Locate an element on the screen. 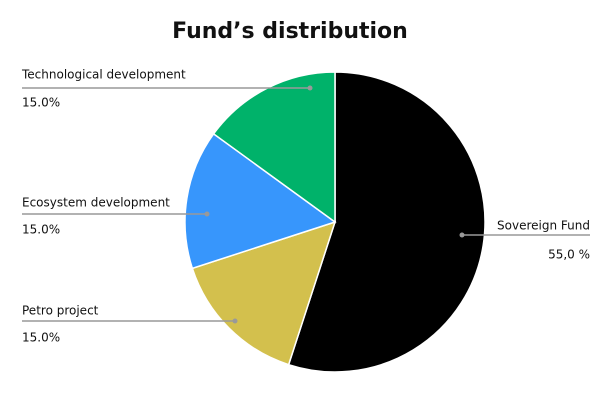 Image resolution: width=600 pixels, height=403 pixels. slice-label: Technological development is located at coordinates (103, 75).